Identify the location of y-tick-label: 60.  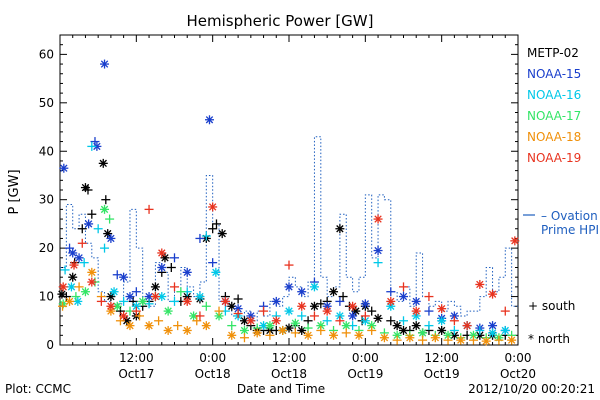
(46, 54).